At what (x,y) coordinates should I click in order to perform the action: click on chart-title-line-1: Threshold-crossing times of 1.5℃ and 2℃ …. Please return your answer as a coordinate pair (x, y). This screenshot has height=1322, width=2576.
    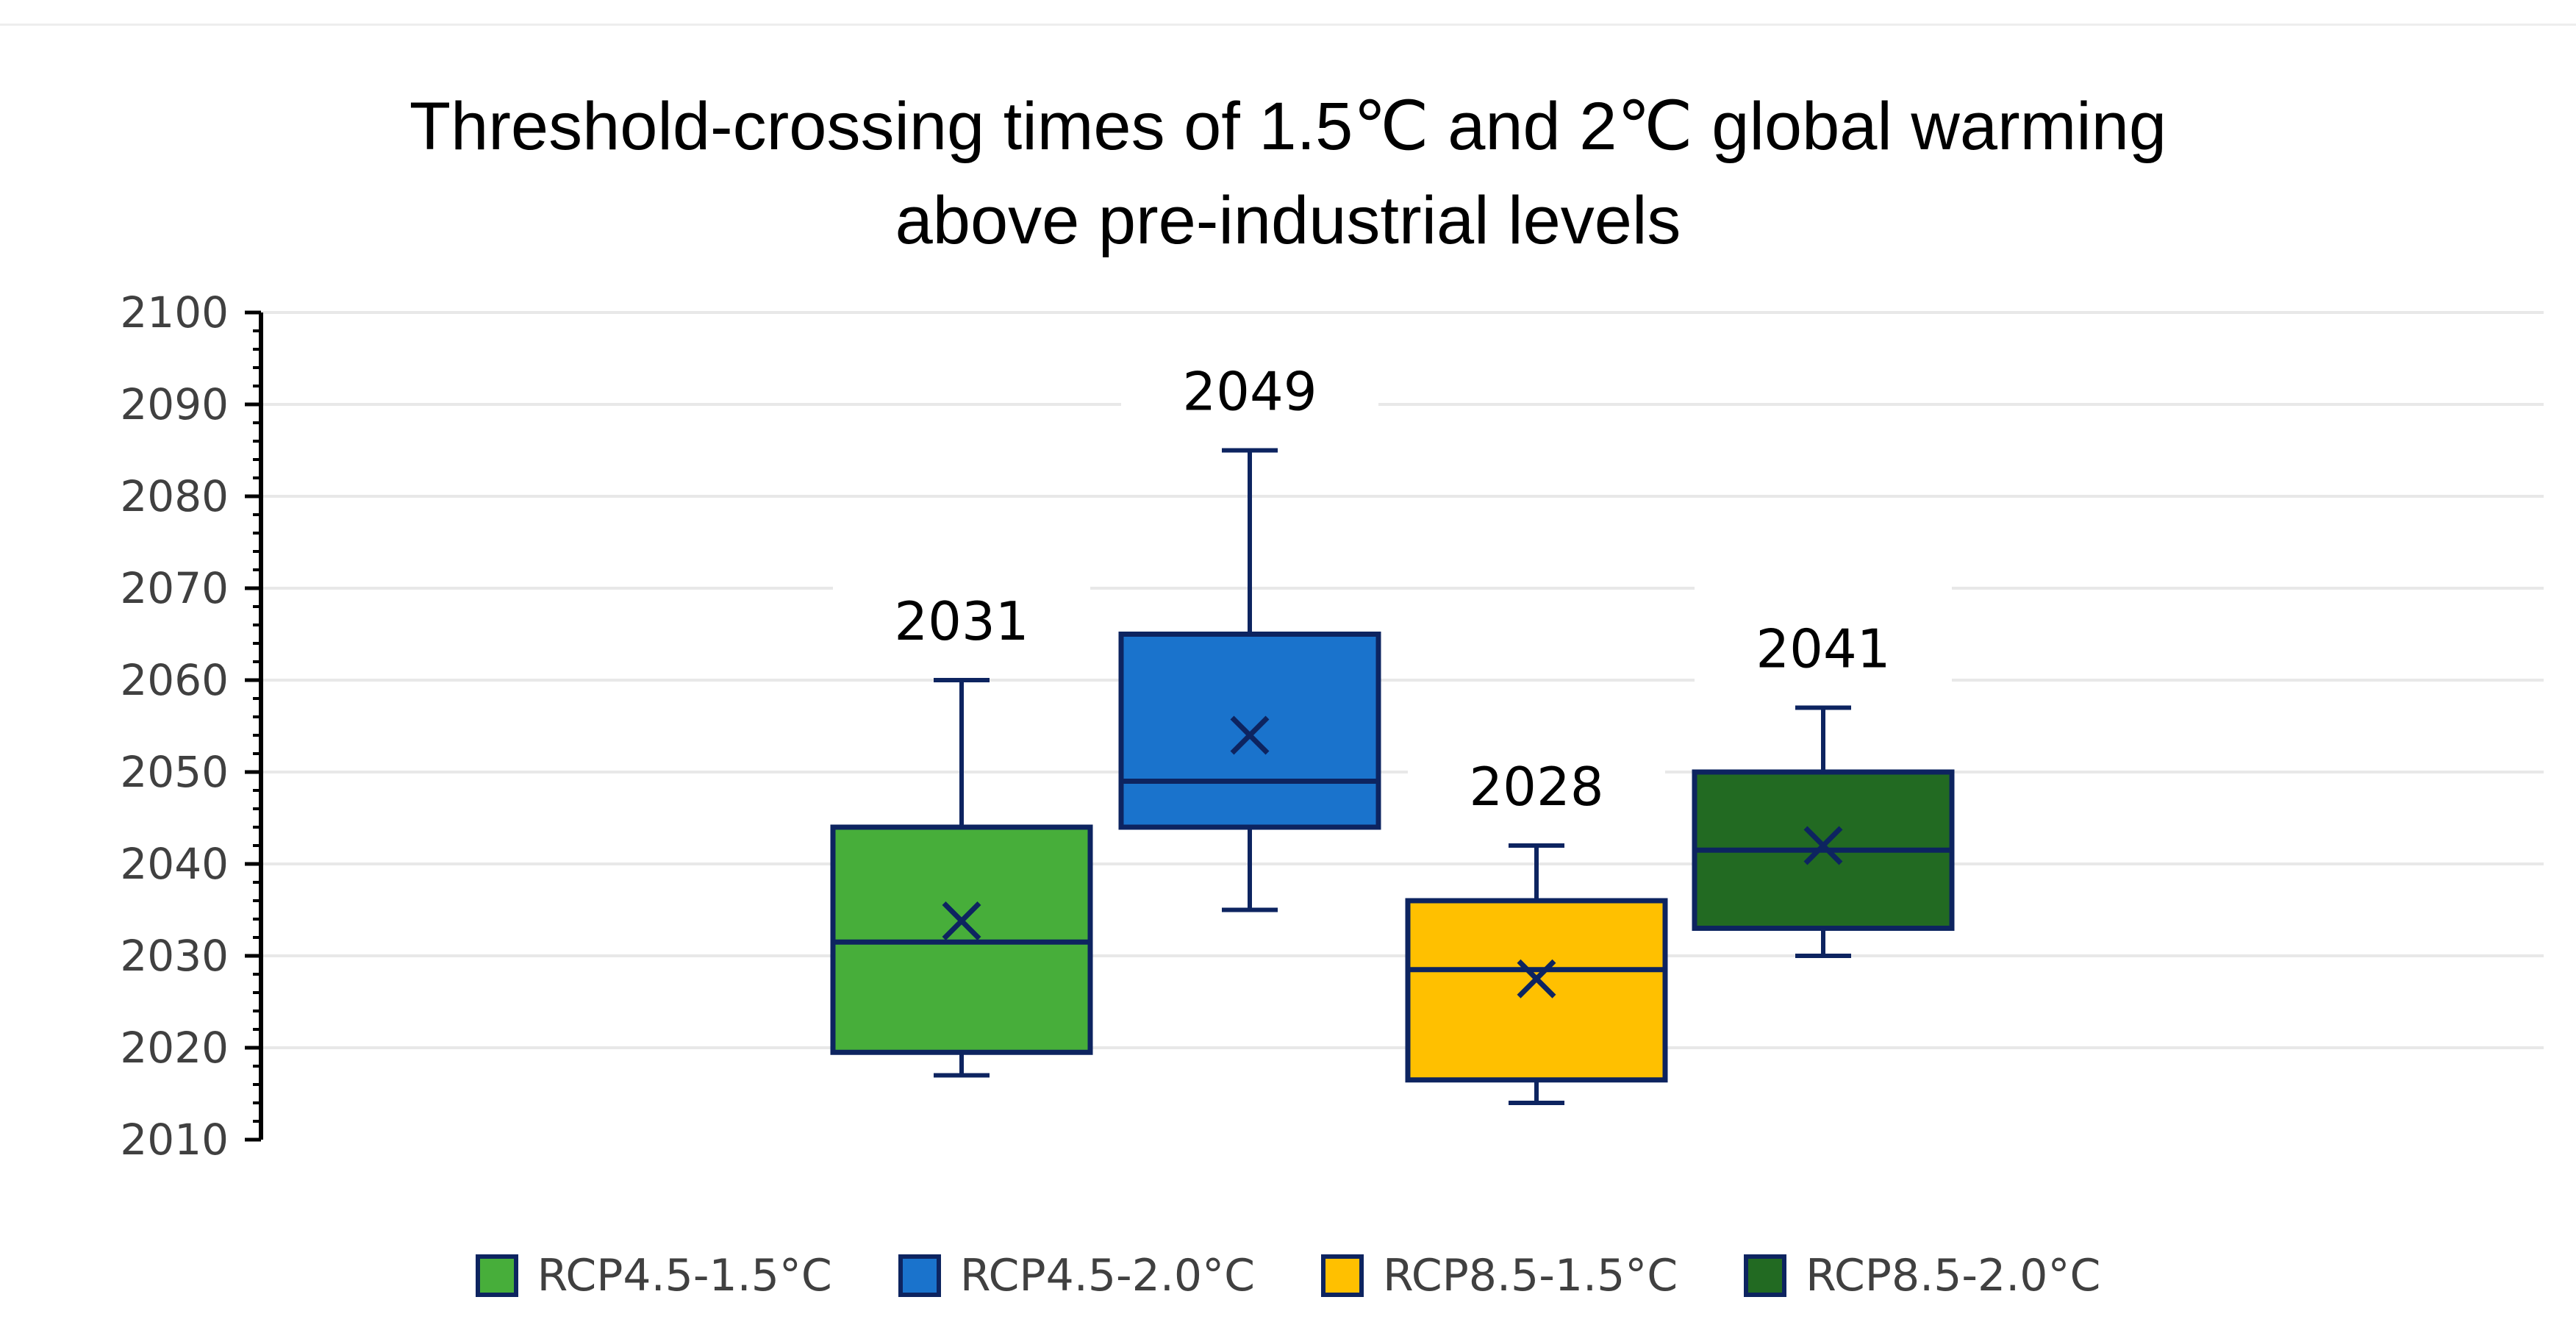
    Looking at the image, I should click on (1288, 126).